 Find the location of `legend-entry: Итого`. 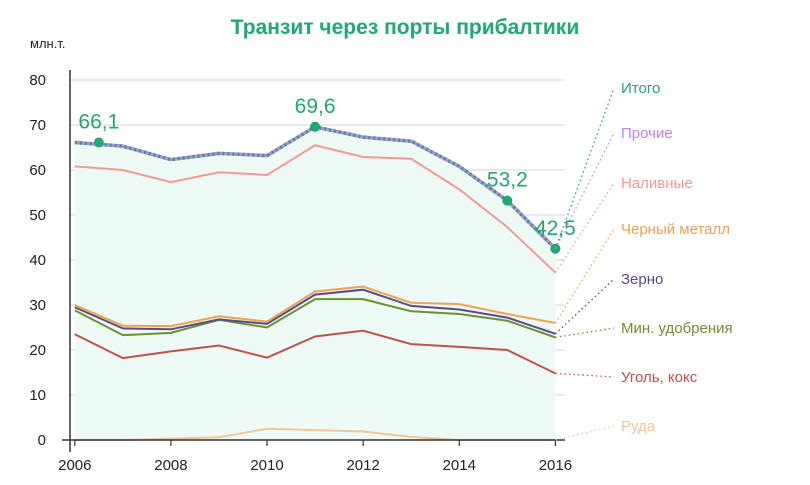

legend-entry: Итого is located at coordinates (640, 88).